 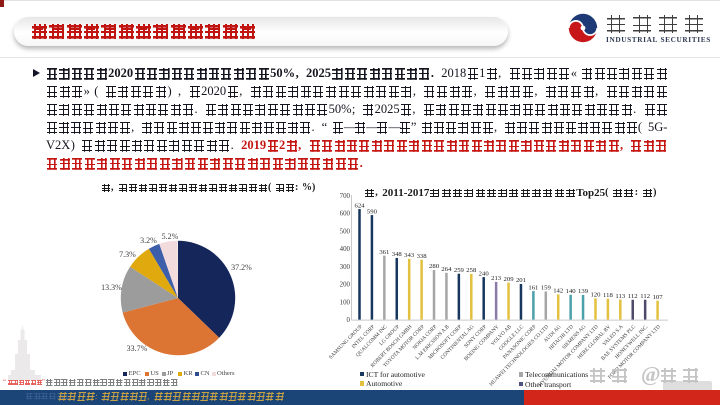 I want to click on svg-text: 361, so click(x=384, y=252).